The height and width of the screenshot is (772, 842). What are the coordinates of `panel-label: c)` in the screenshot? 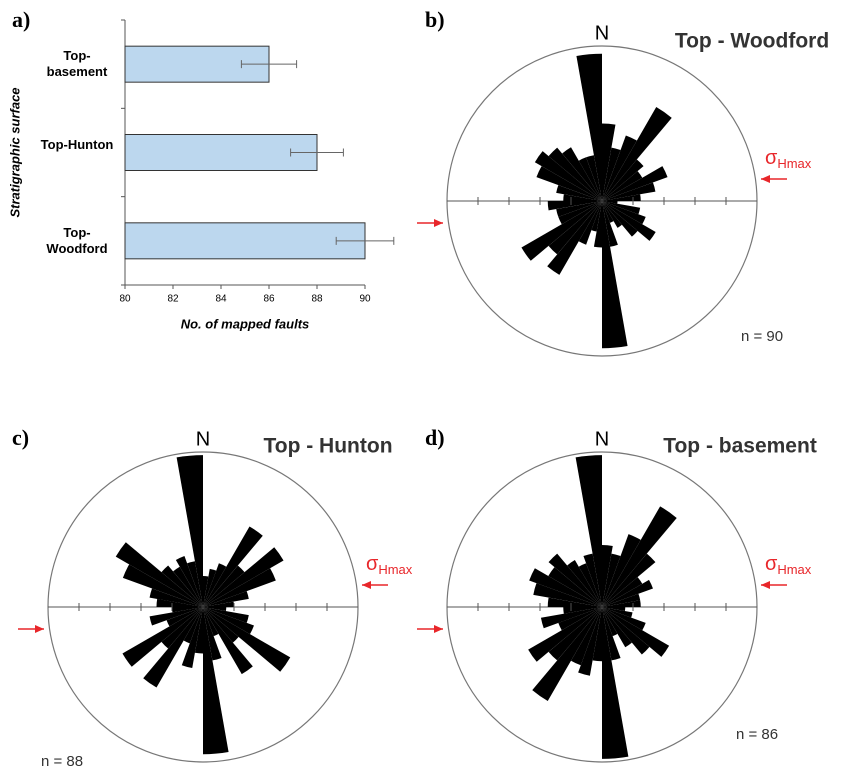 It's located at (20, 437).